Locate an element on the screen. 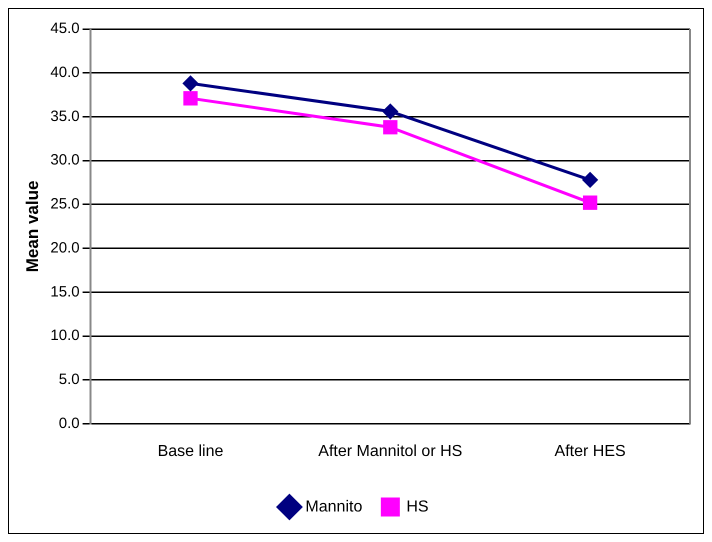 This screenshot has height=542, width=712. x-tick-label: After HES is located at coordinates (590, 451).